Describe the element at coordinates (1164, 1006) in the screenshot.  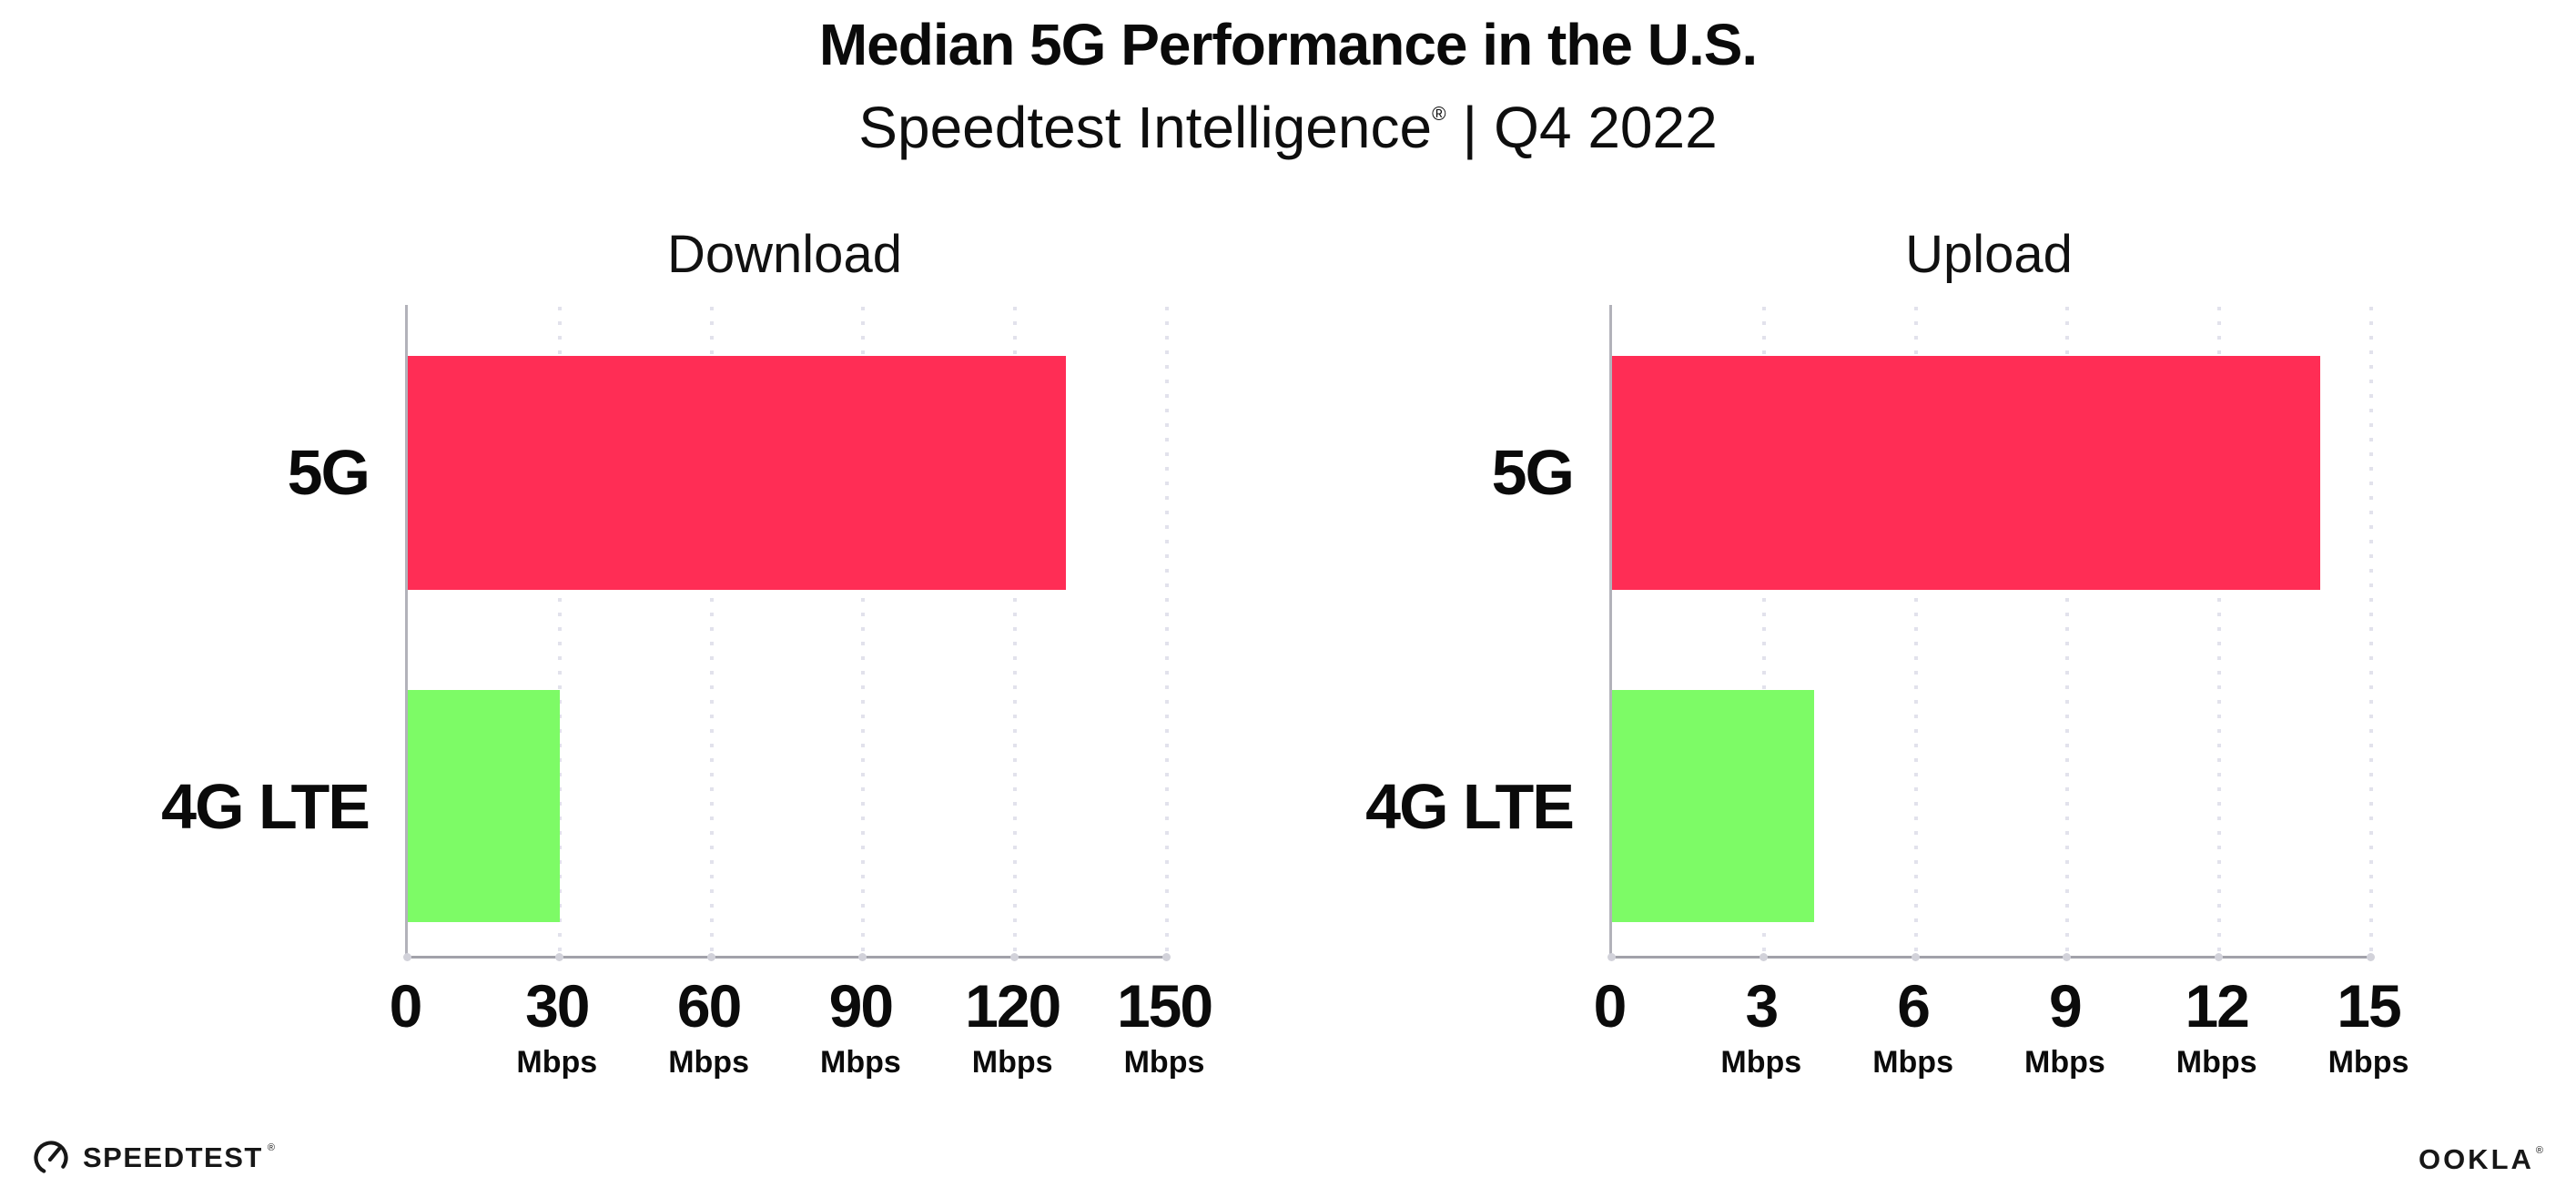
I see `x-tick-value: 150` at that location.